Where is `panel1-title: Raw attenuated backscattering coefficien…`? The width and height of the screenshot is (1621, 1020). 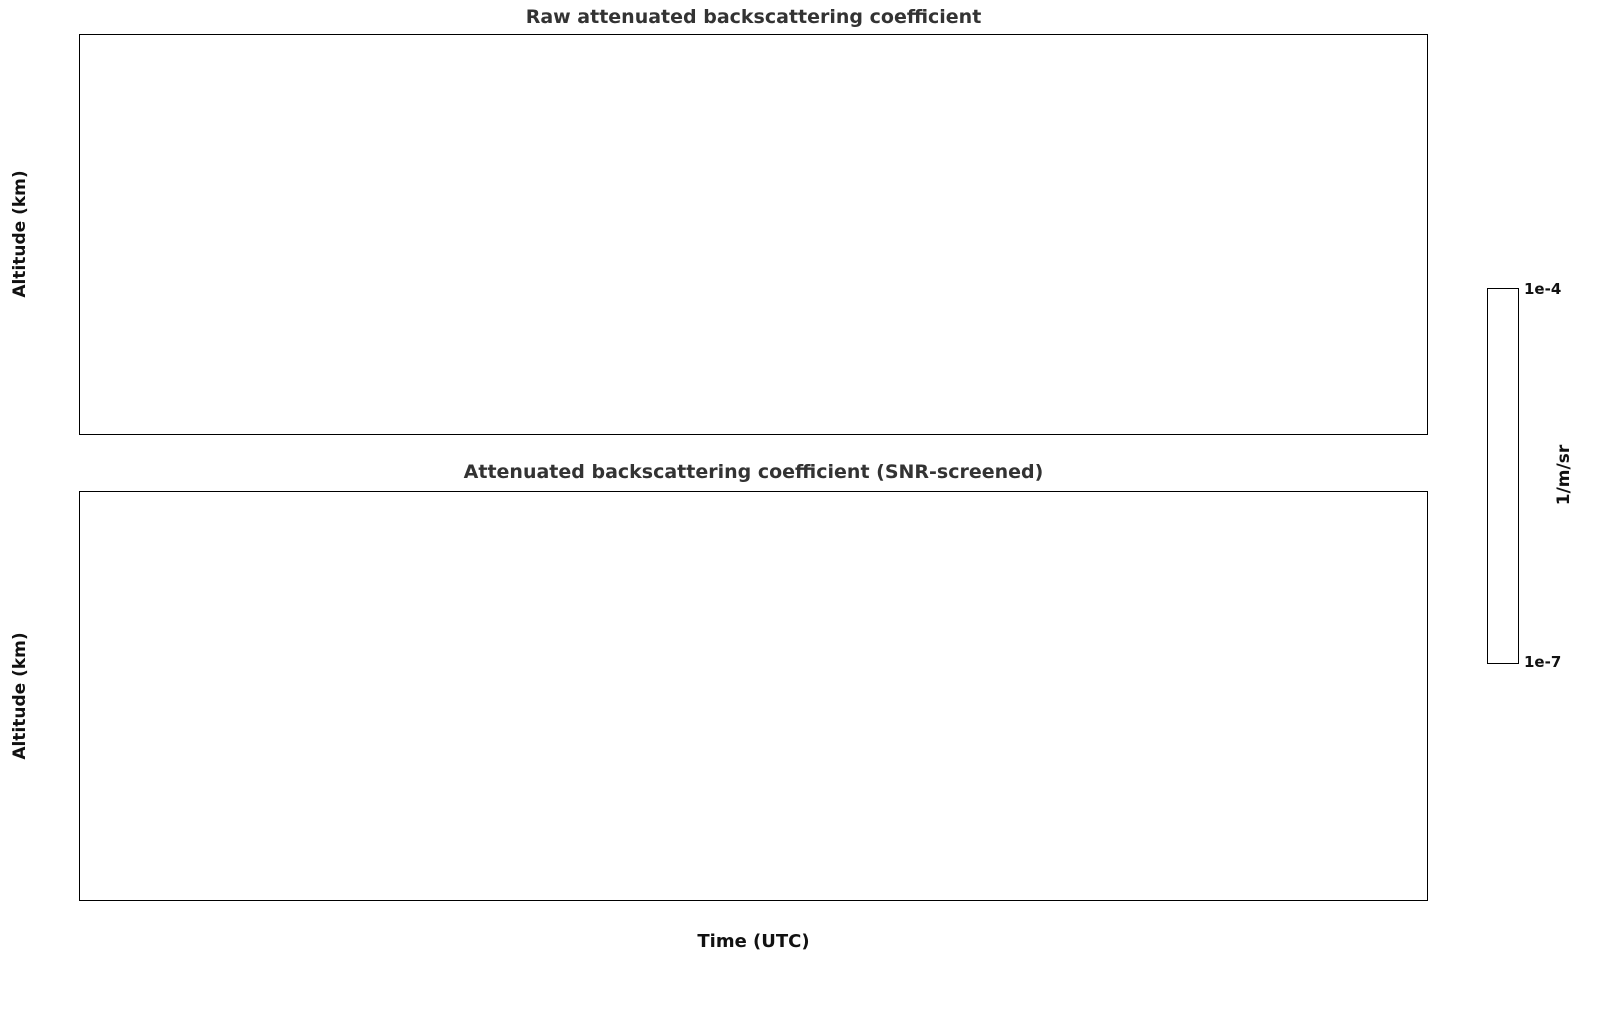
panel1-title: Raw attenuated backscattering coefficien… is located at coordinates (753, 17).